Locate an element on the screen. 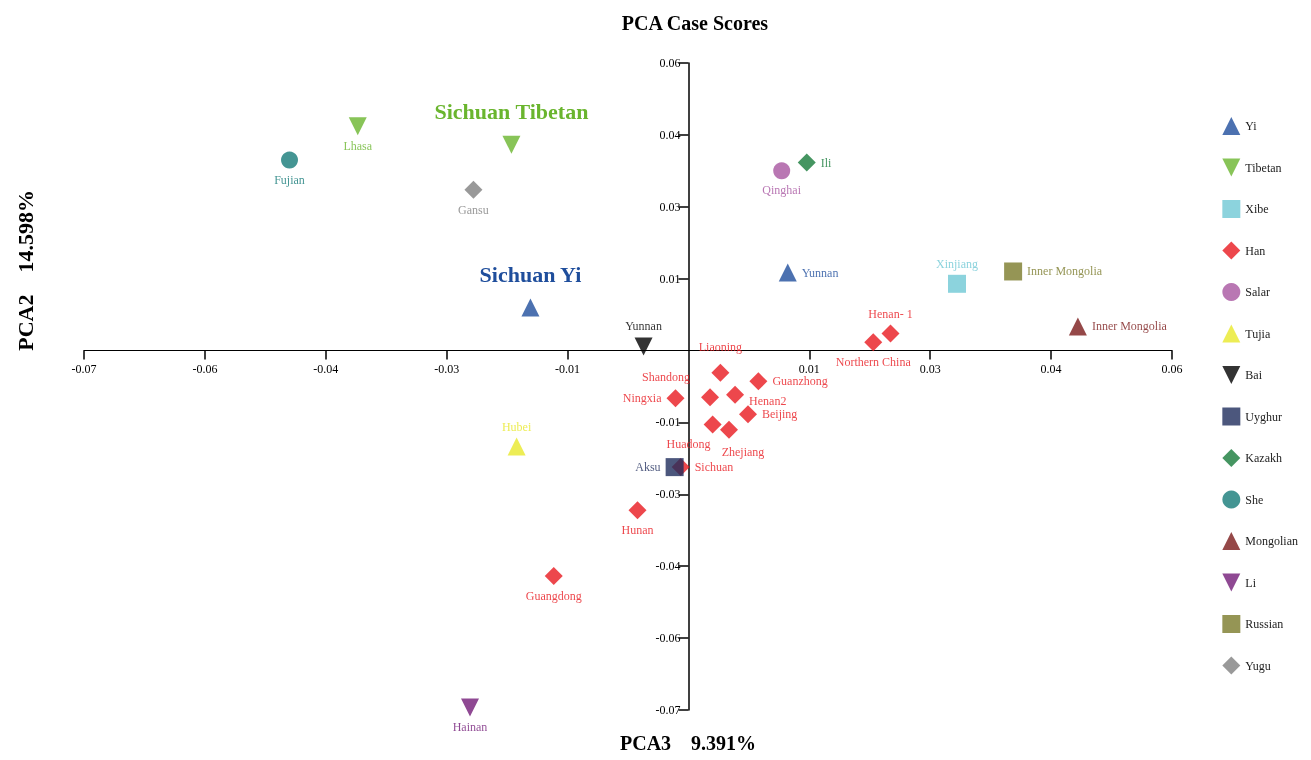  y-tick-label: -0.06 is located at coordinates (668, 638).